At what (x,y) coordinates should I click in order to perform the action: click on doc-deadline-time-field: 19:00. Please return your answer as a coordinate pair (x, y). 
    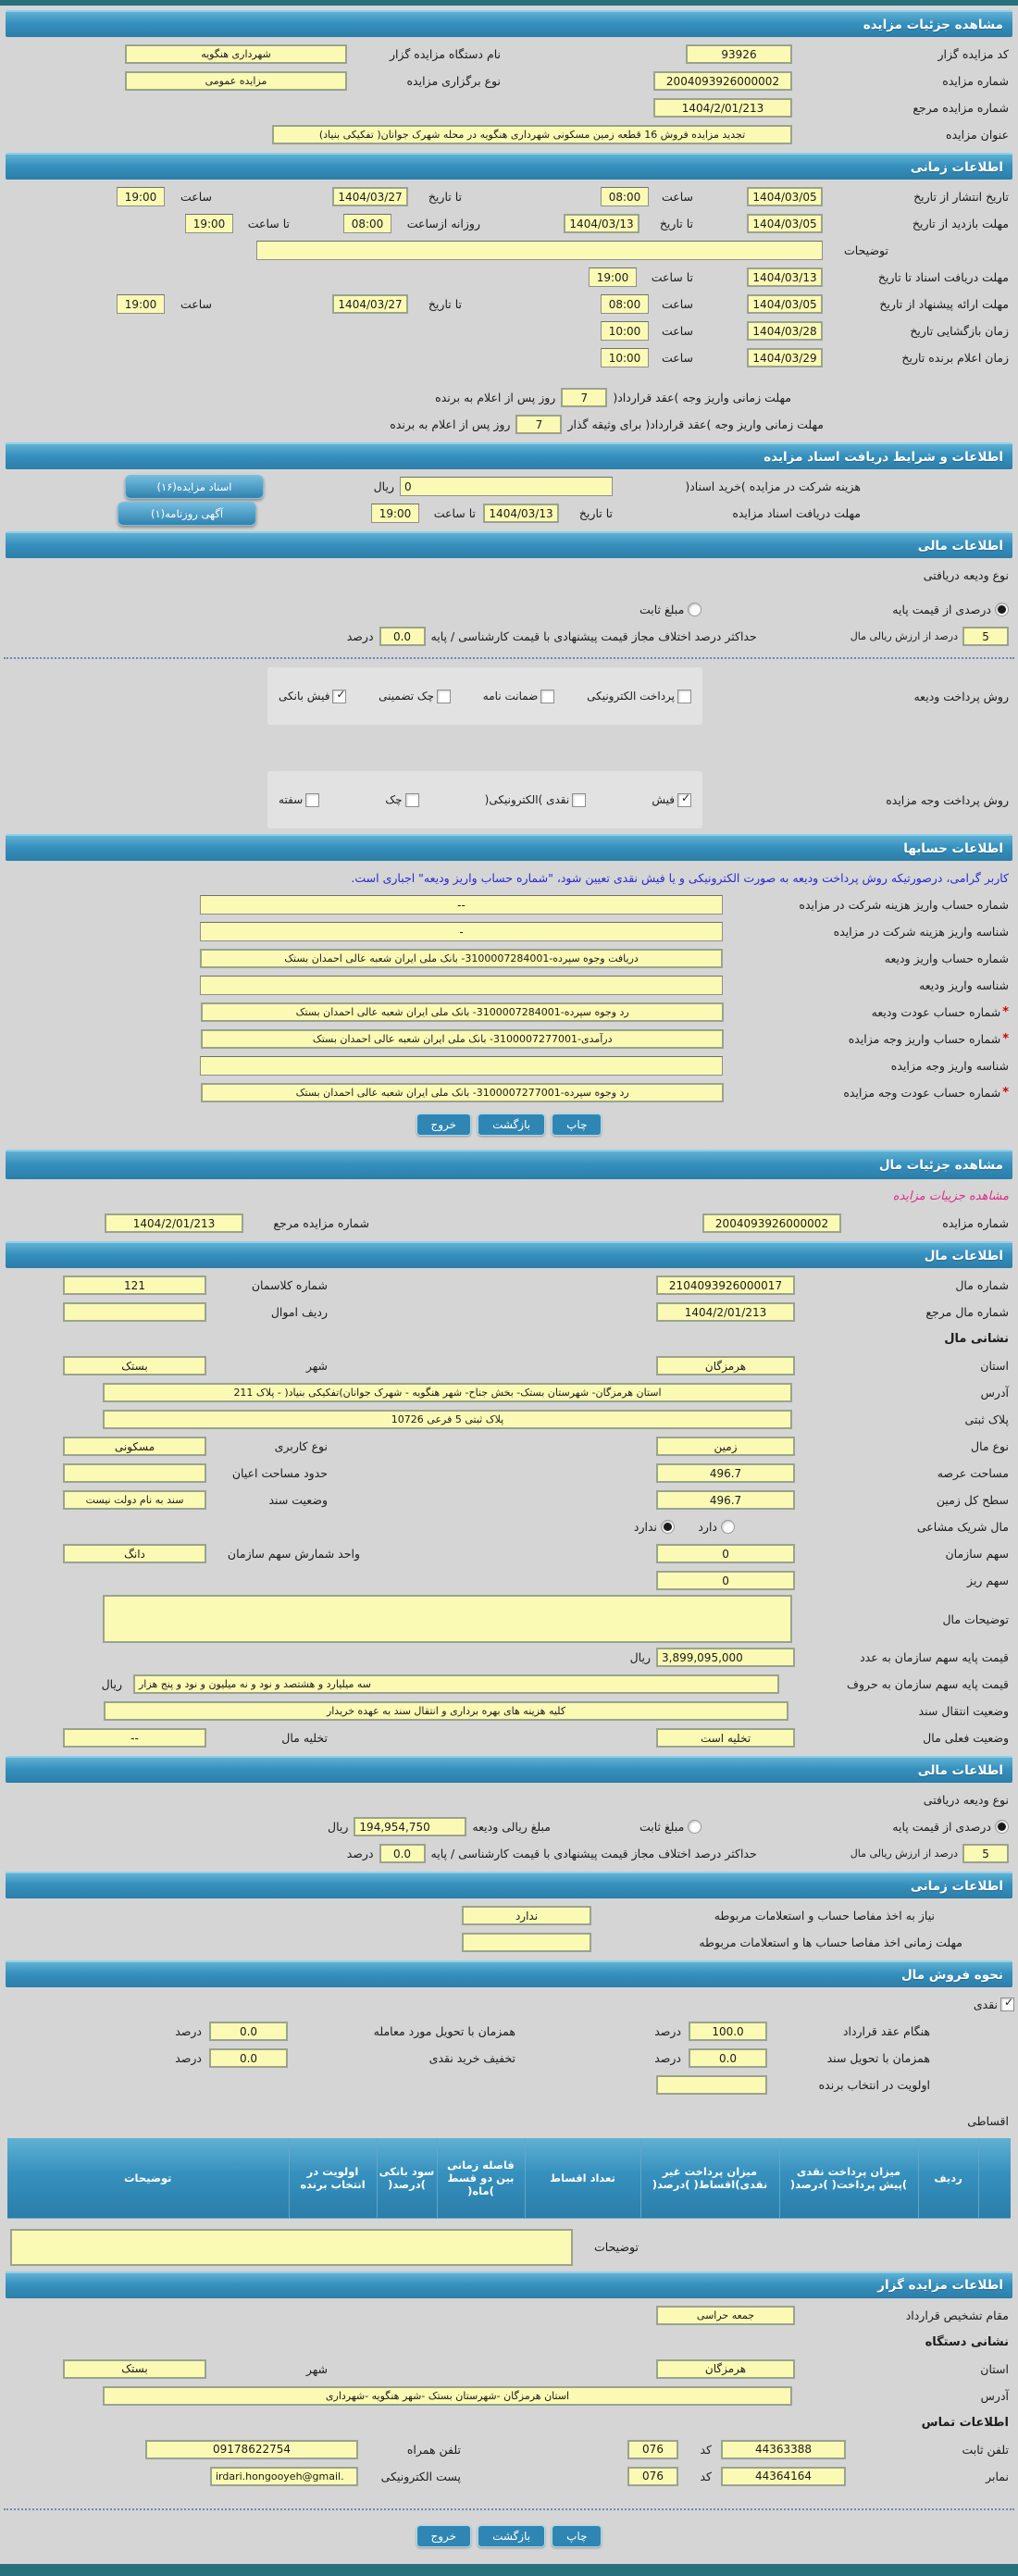
    Looking at the image, I should click on (395, 513).